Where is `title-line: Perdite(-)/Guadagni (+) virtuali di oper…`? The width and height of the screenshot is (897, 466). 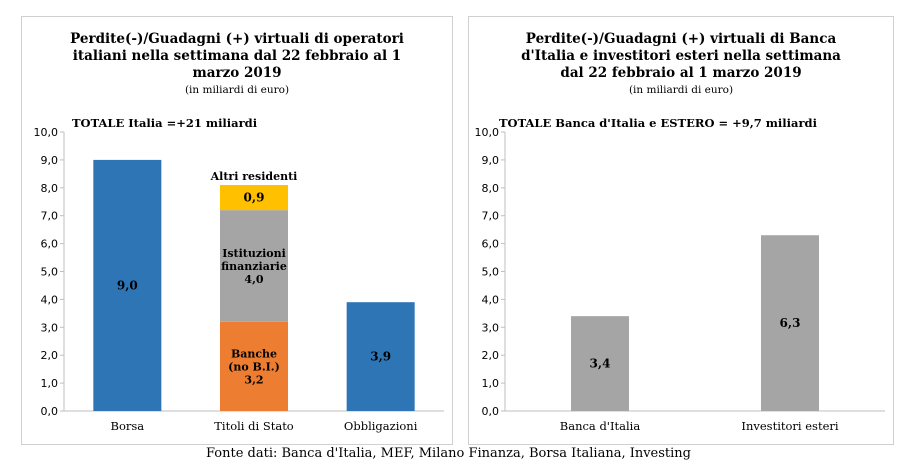
title-line: Perdite(-)/Guadagni (+) virtuali di oper… is located at coordinates (237, 39).